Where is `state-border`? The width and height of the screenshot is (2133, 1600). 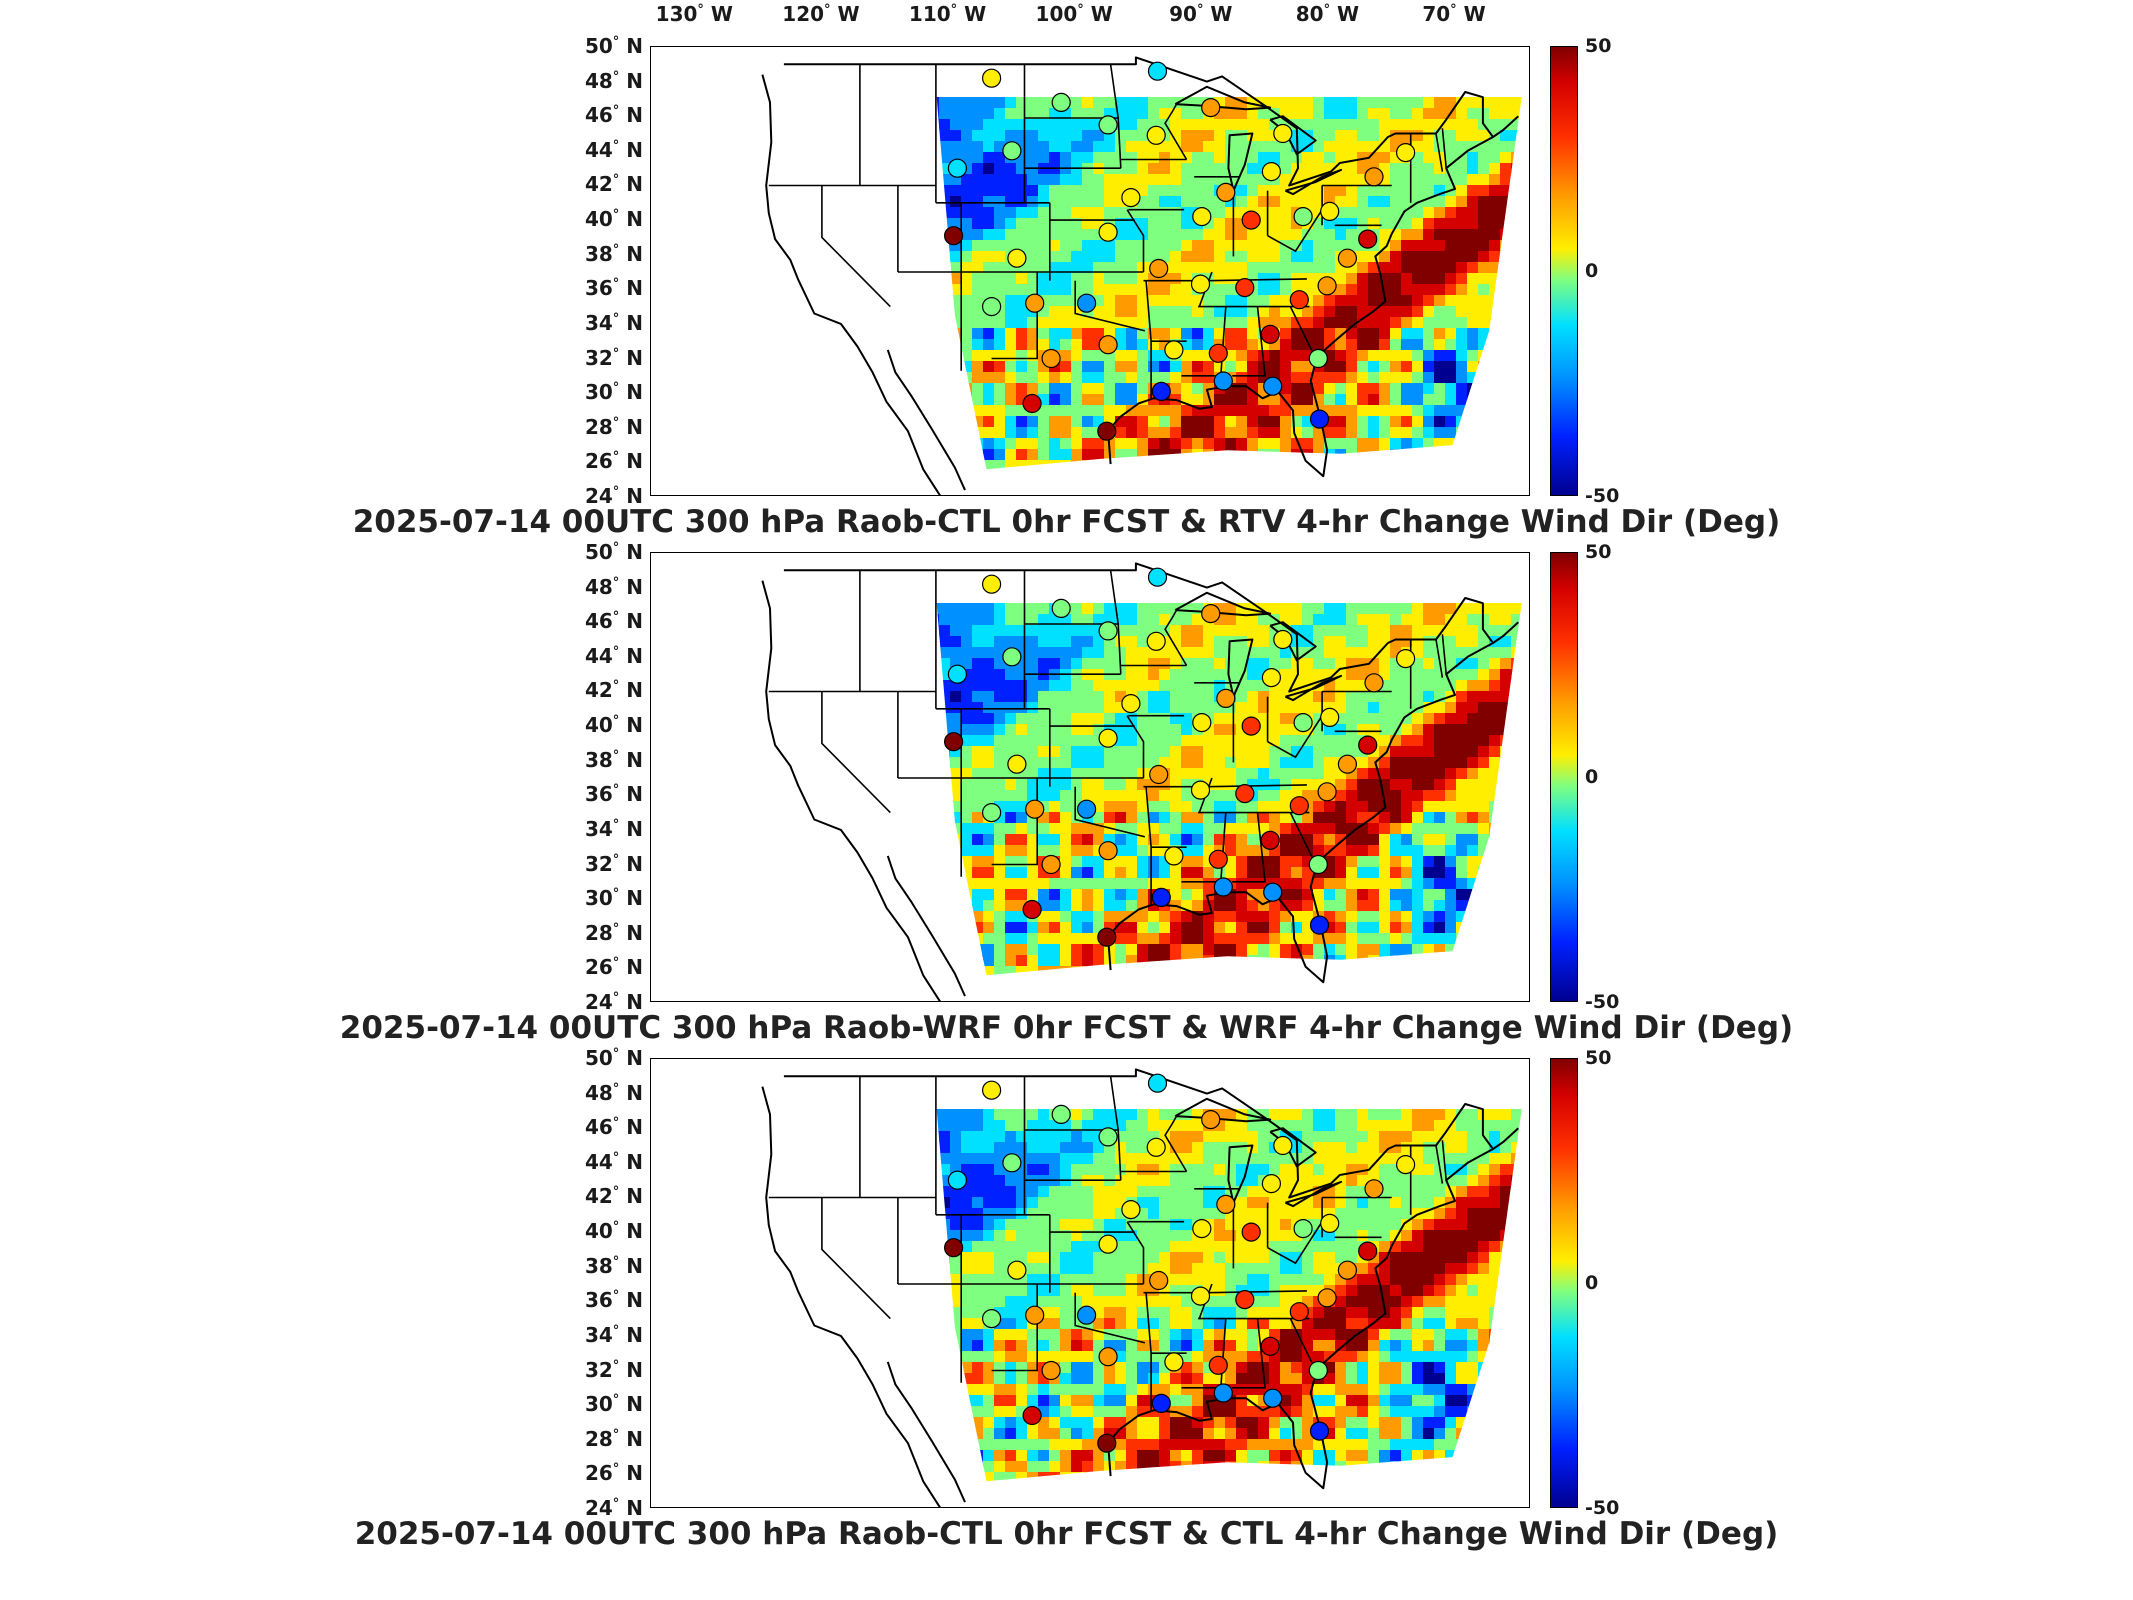
state-border is located at coordinates (856, 752).